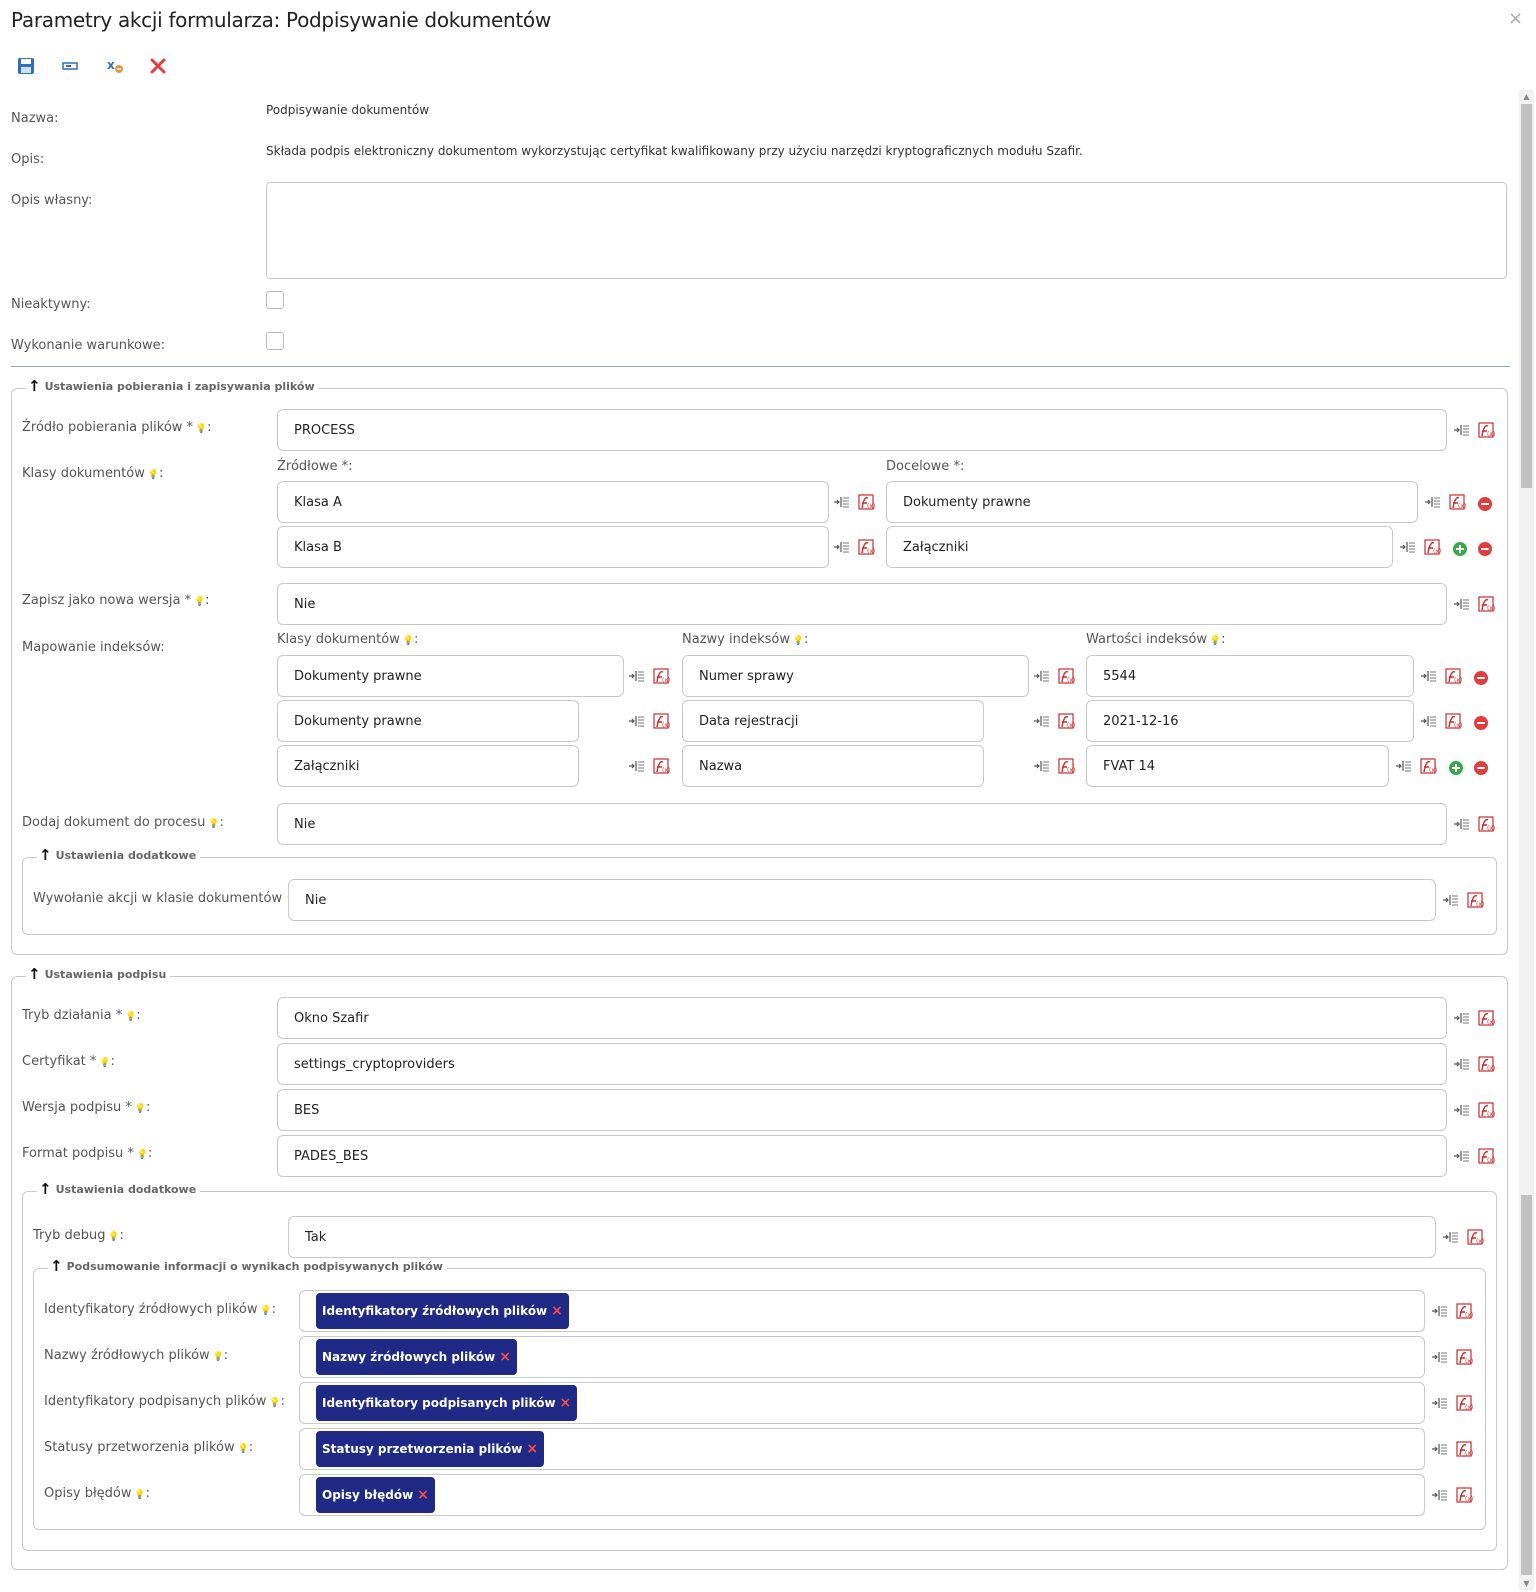 The height and width of the screenshot is (1592, 1536). What do you see at coordinates (862, 1403) in the screenshot?
I see `summary-field: Identyfikatory podpisanych plików ×` at bounding box center [862, 1403].